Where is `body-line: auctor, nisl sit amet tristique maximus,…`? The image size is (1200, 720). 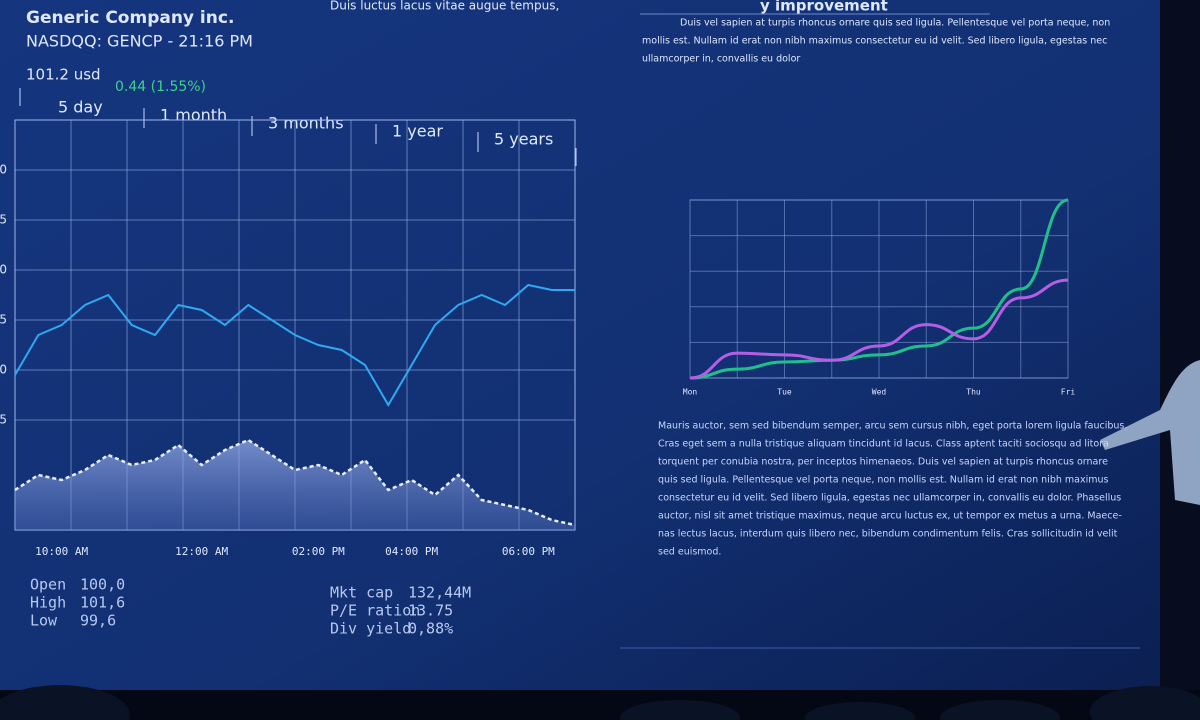
body-line: auctor, nisl sit amet tristique maximus,… is located at coordinates (890, 516).